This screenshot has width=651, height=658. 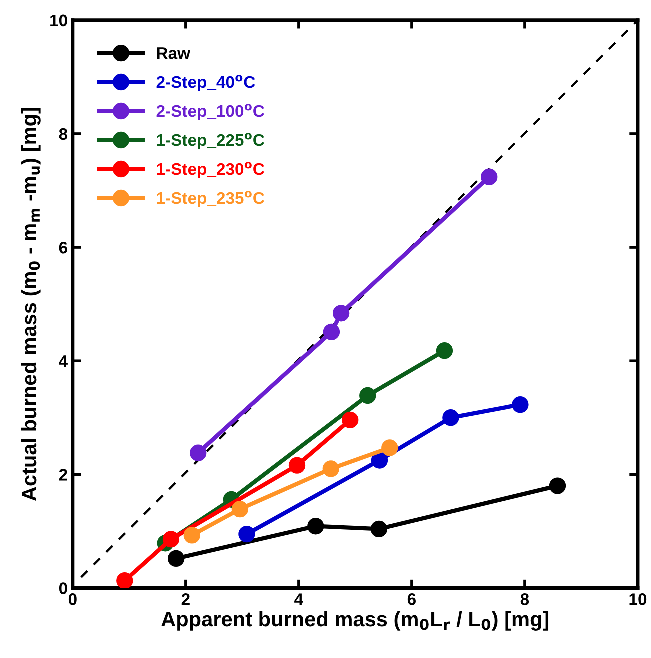 What do you see at coordinates (210, 141) in the screenshot?
I see `legend-label: 1-Step_225$^{o}$C` at bounding box center [210, 141].